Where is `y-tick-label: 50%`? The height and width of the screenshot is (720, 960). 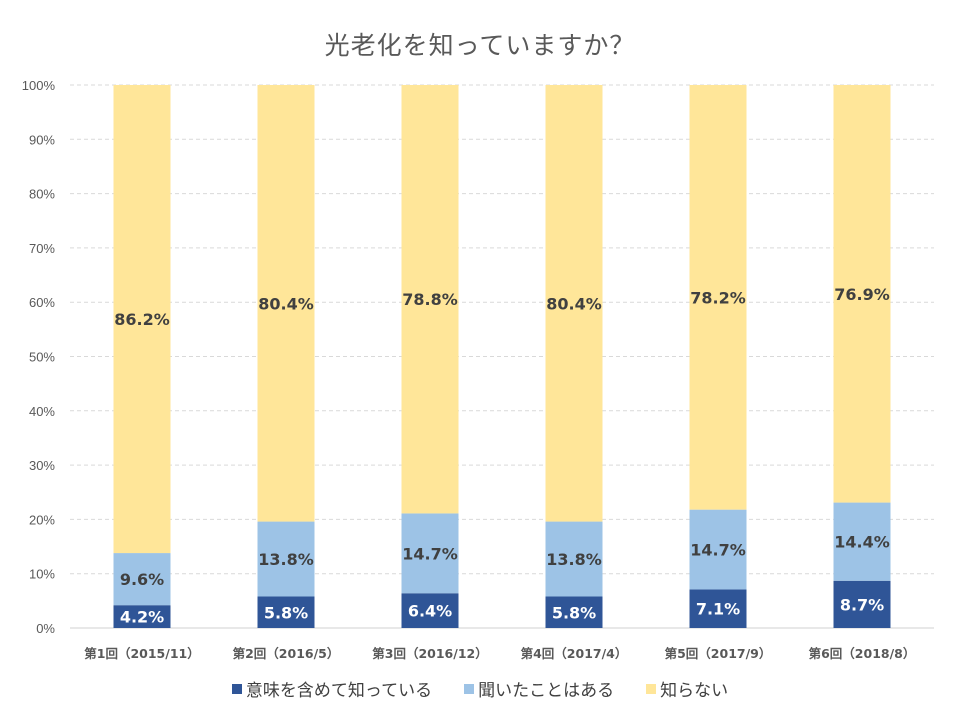
y-tick-label: 50% is located at coordinates (42, 357).